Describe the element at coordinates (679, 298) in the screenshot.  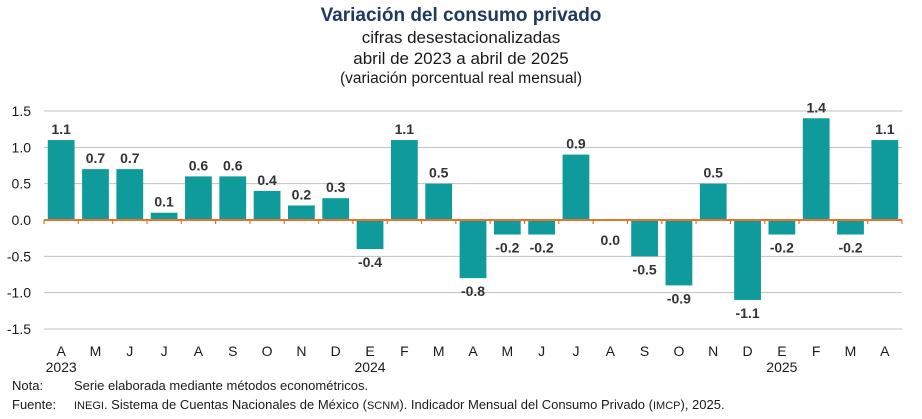
I see `data-label: -0.9` at that location.